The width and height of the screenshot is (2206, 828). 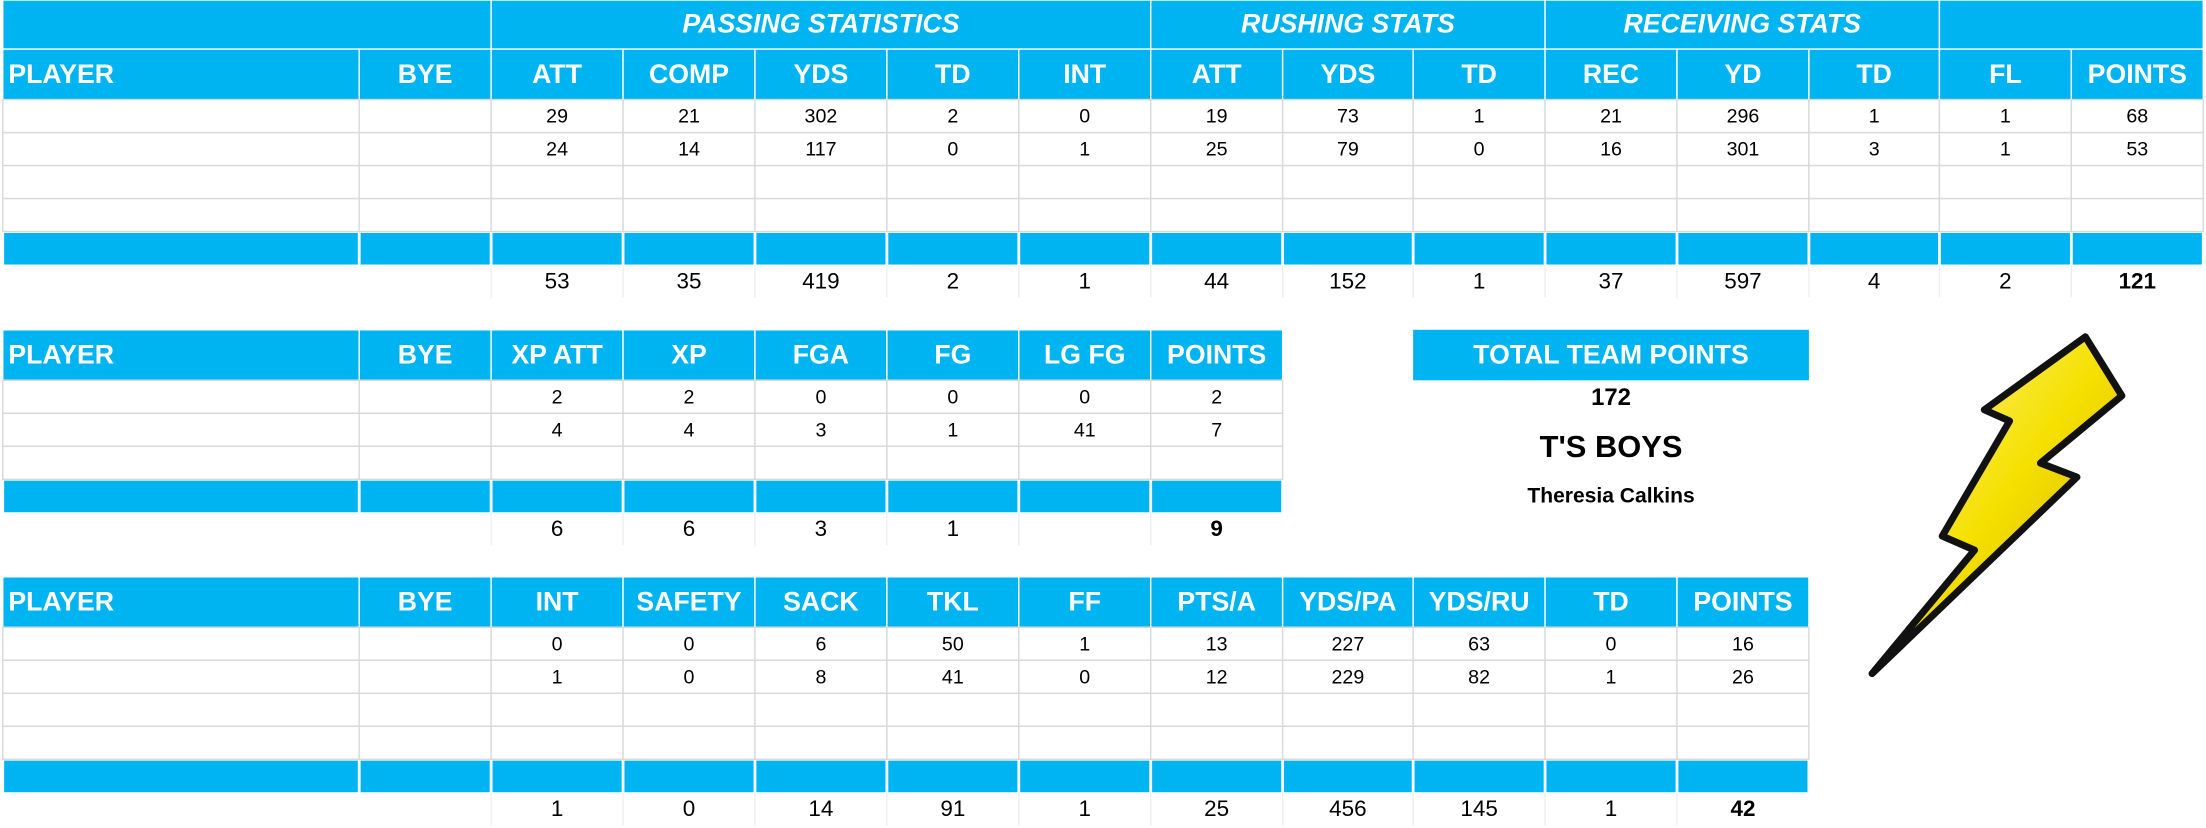 What do you see at coordinates (1479, 280) in the screenshot?
I see `total-value: 1` at bounding box center [1479, 280].